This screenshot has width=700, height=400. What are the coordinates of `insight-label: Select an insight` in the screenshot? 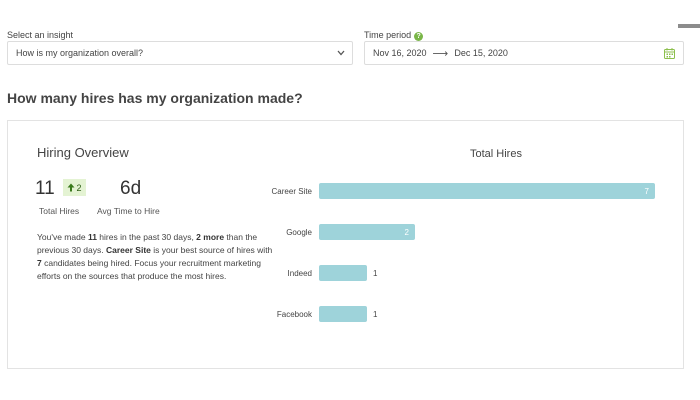 It's located at (40, 35).